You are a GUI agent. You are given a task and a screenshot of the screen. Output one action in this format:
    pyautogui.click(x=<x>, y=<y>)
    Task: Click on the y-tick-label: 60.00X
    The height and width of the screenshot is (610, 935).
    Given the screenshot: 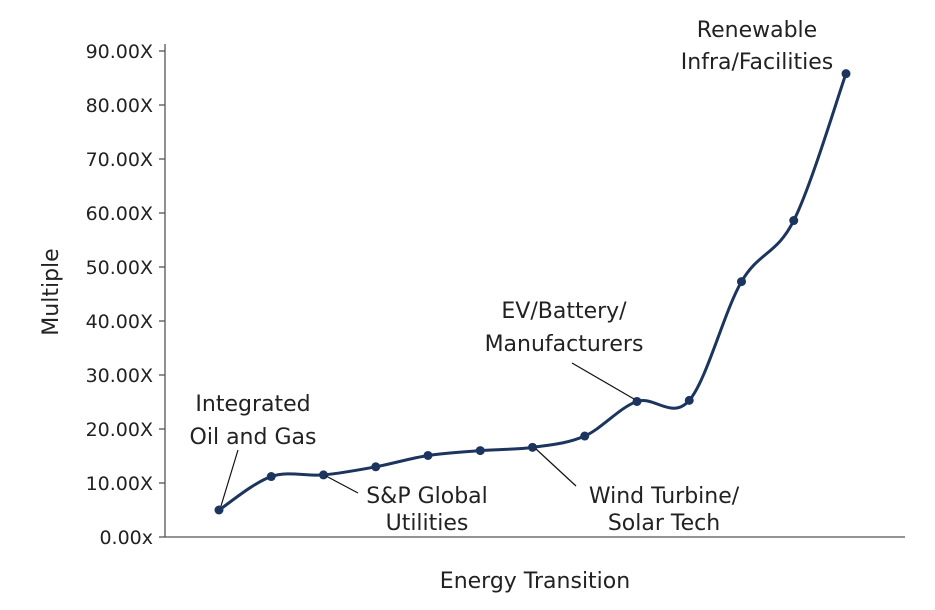 What is the action you would take?
    pyautogui.click(x=119, y=214)
    